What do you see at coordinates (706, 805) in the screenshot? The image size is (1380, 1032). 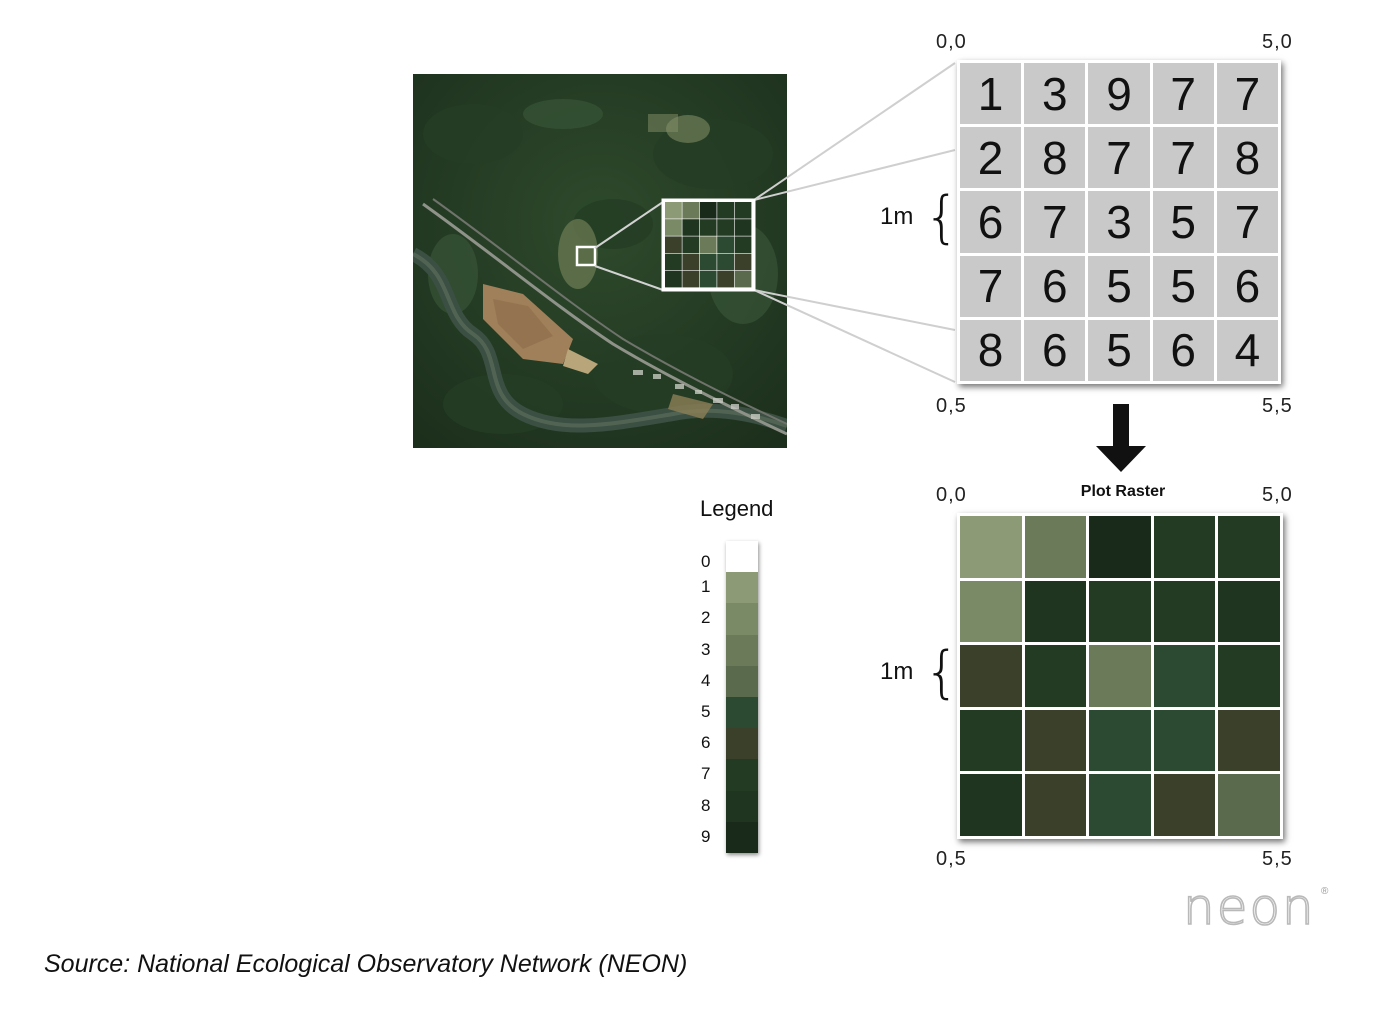 I see `legend-label: 8` at bounding box center [706, 805].